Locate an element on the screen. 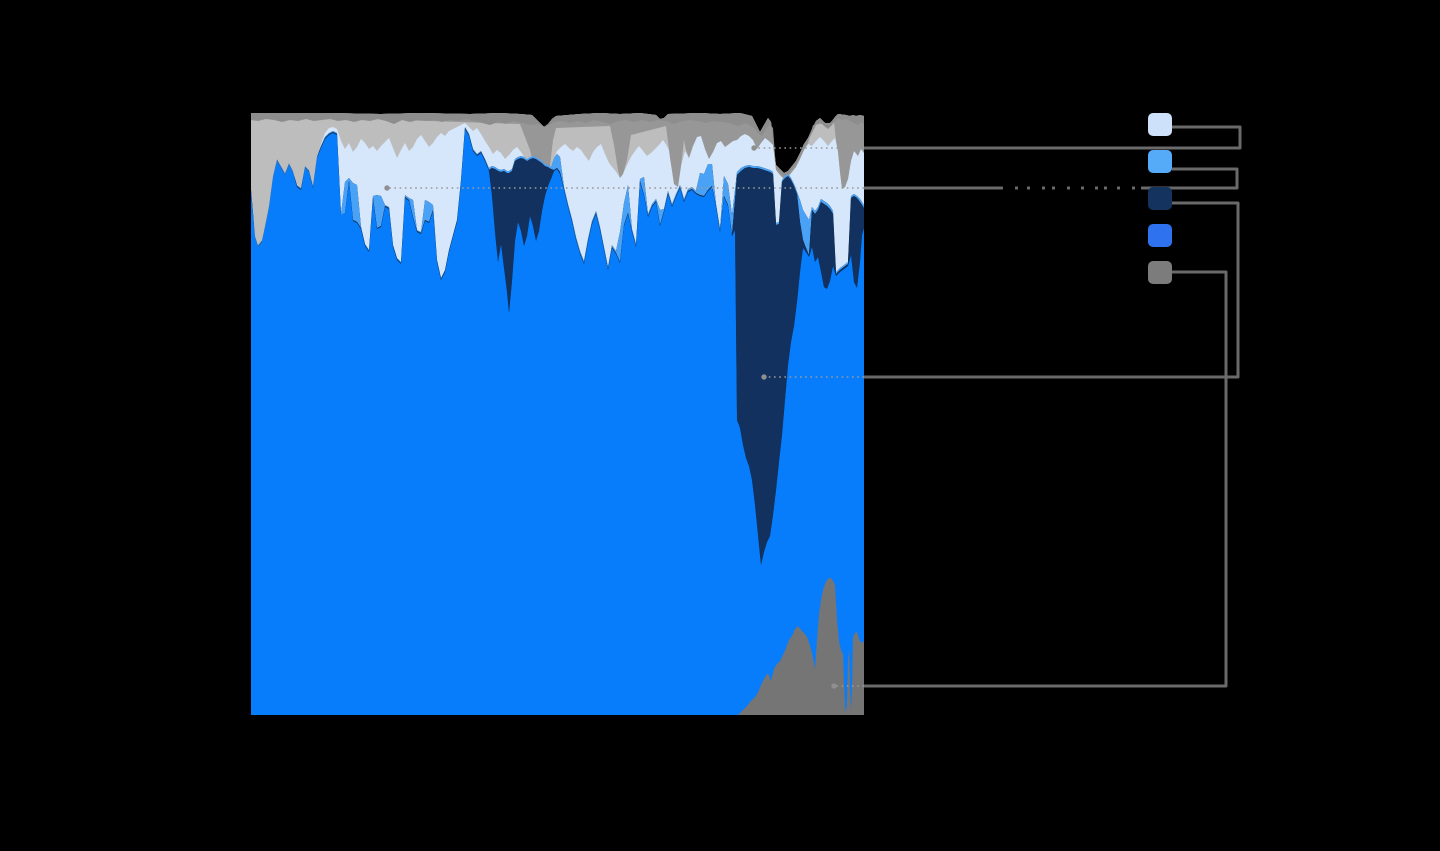 The image size is (1440, 851). callout-navy is located at coordinates (1000, 290).